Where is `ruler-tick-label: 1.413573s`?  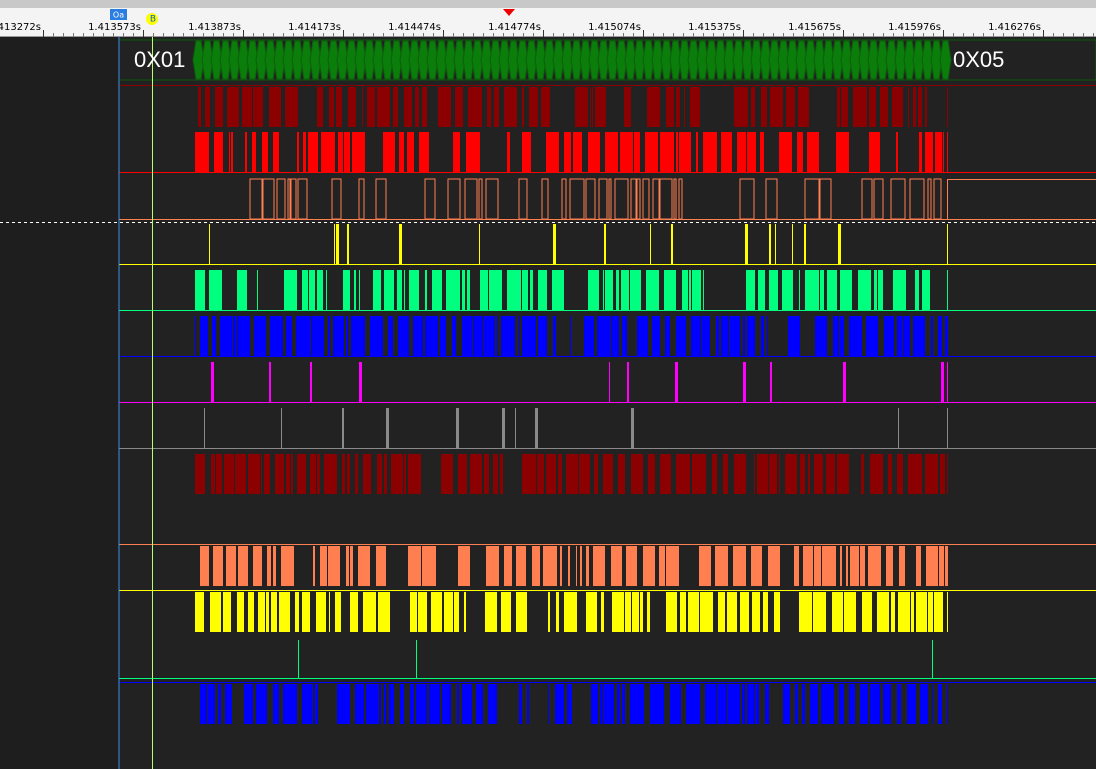 ruler-tick-label: 1.413573s is located at coordinates (114, 27).